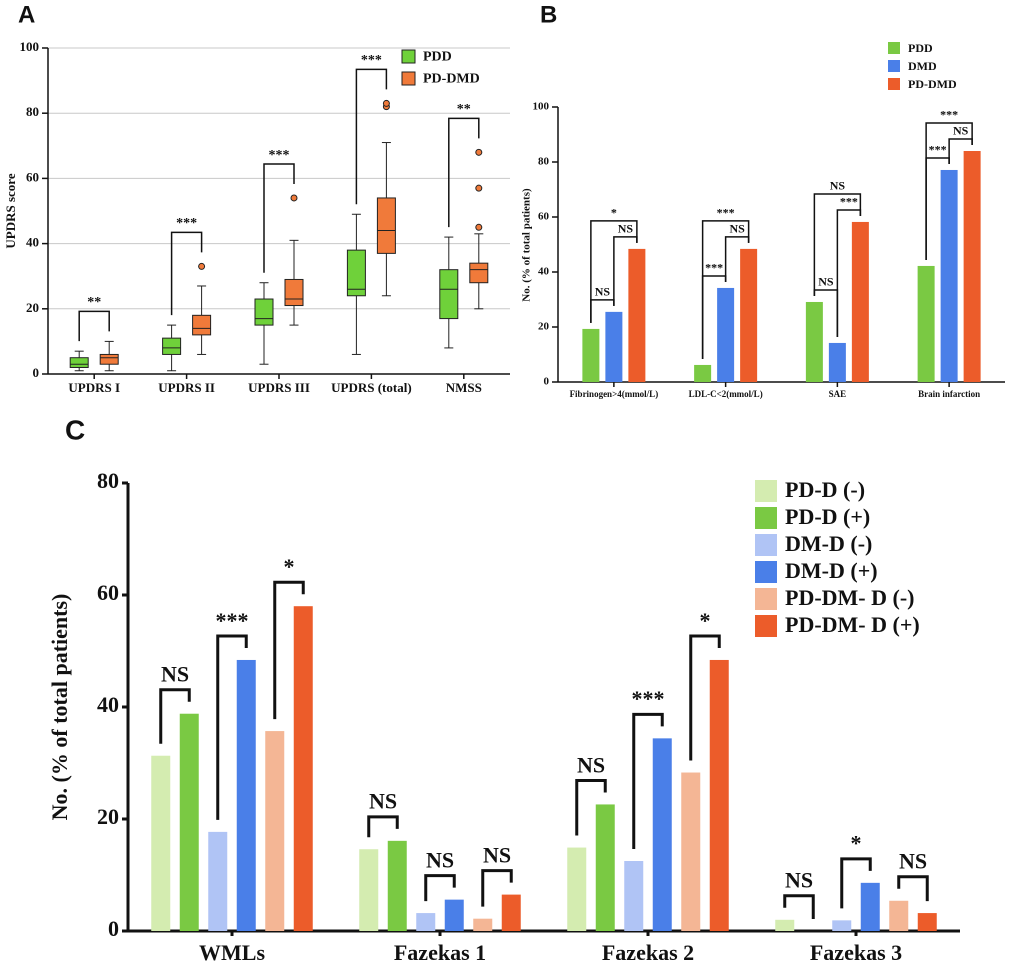 This screenshot has width=1020, height=967. Describe the element at coordinates (10, 210) in the screenshot. I see `y-axis-label: UPDRS score` at that location.